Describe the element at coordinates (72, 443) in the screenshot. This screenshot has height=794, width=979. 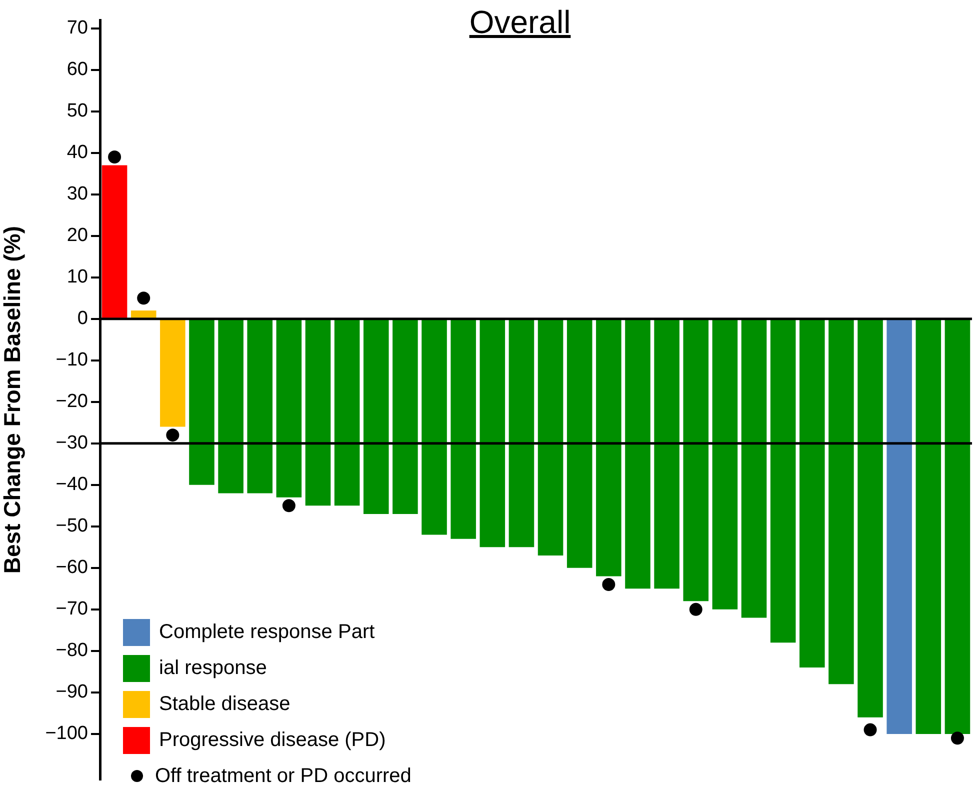
I see `y-tick-label: −30` at that location.